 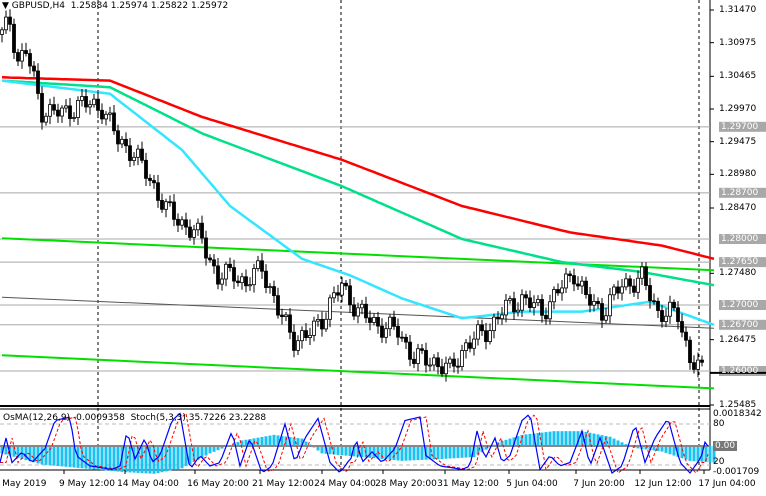 What do you see at coordinates (719, 462) in the screenshot?
I see `oscillator-tick-label: 20` at bounding box center [719, 462].